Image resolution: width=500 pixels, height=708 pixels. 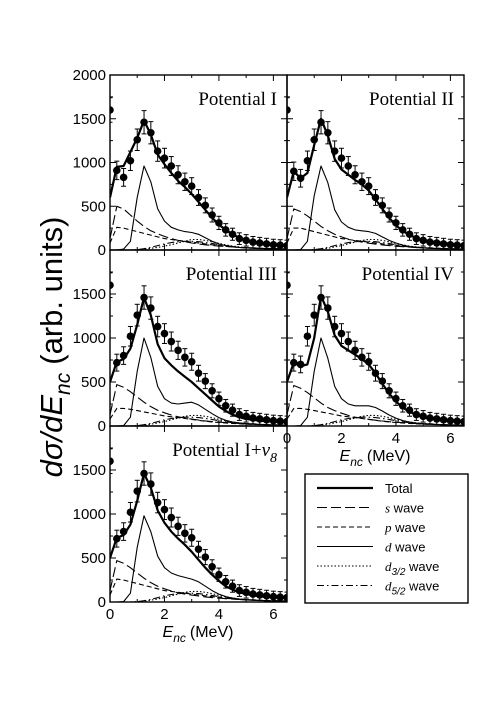 I want to click on y-axis-label-text: dσ/dEnc(arb. units), so click(x=54, y=347).